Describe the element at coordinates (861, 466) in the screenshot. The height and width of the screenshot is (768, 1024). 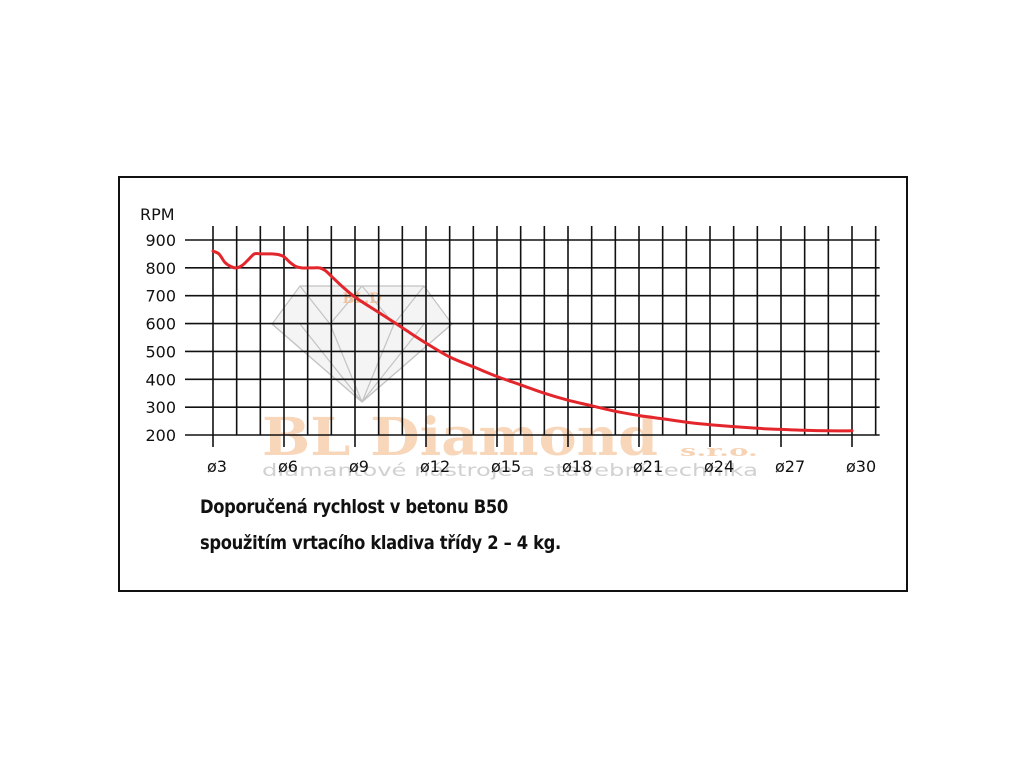
I see `x-tick-label: ø30` at that location.